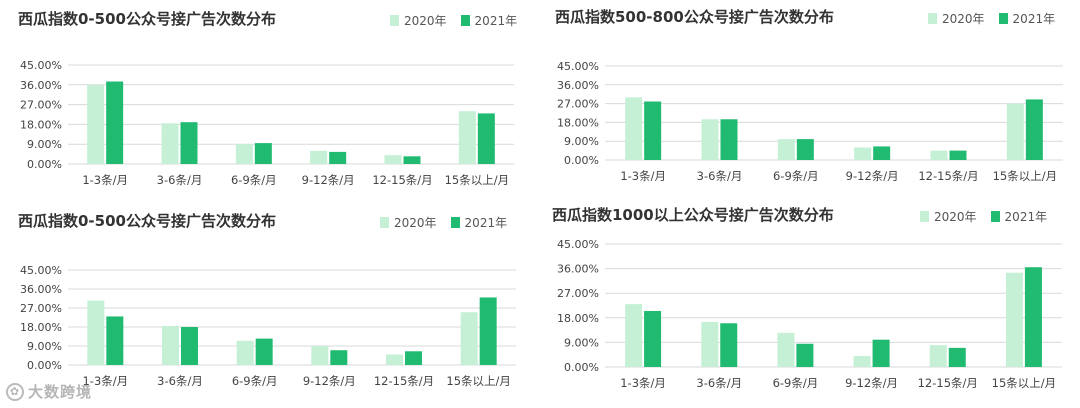 The height and width of the screenshot is (408, 1080). Describe the element at coordinates (694, 17) in the screenshot. I see `chart-title: 西瓜指数500-800公众号接广告次数分布` at that location.